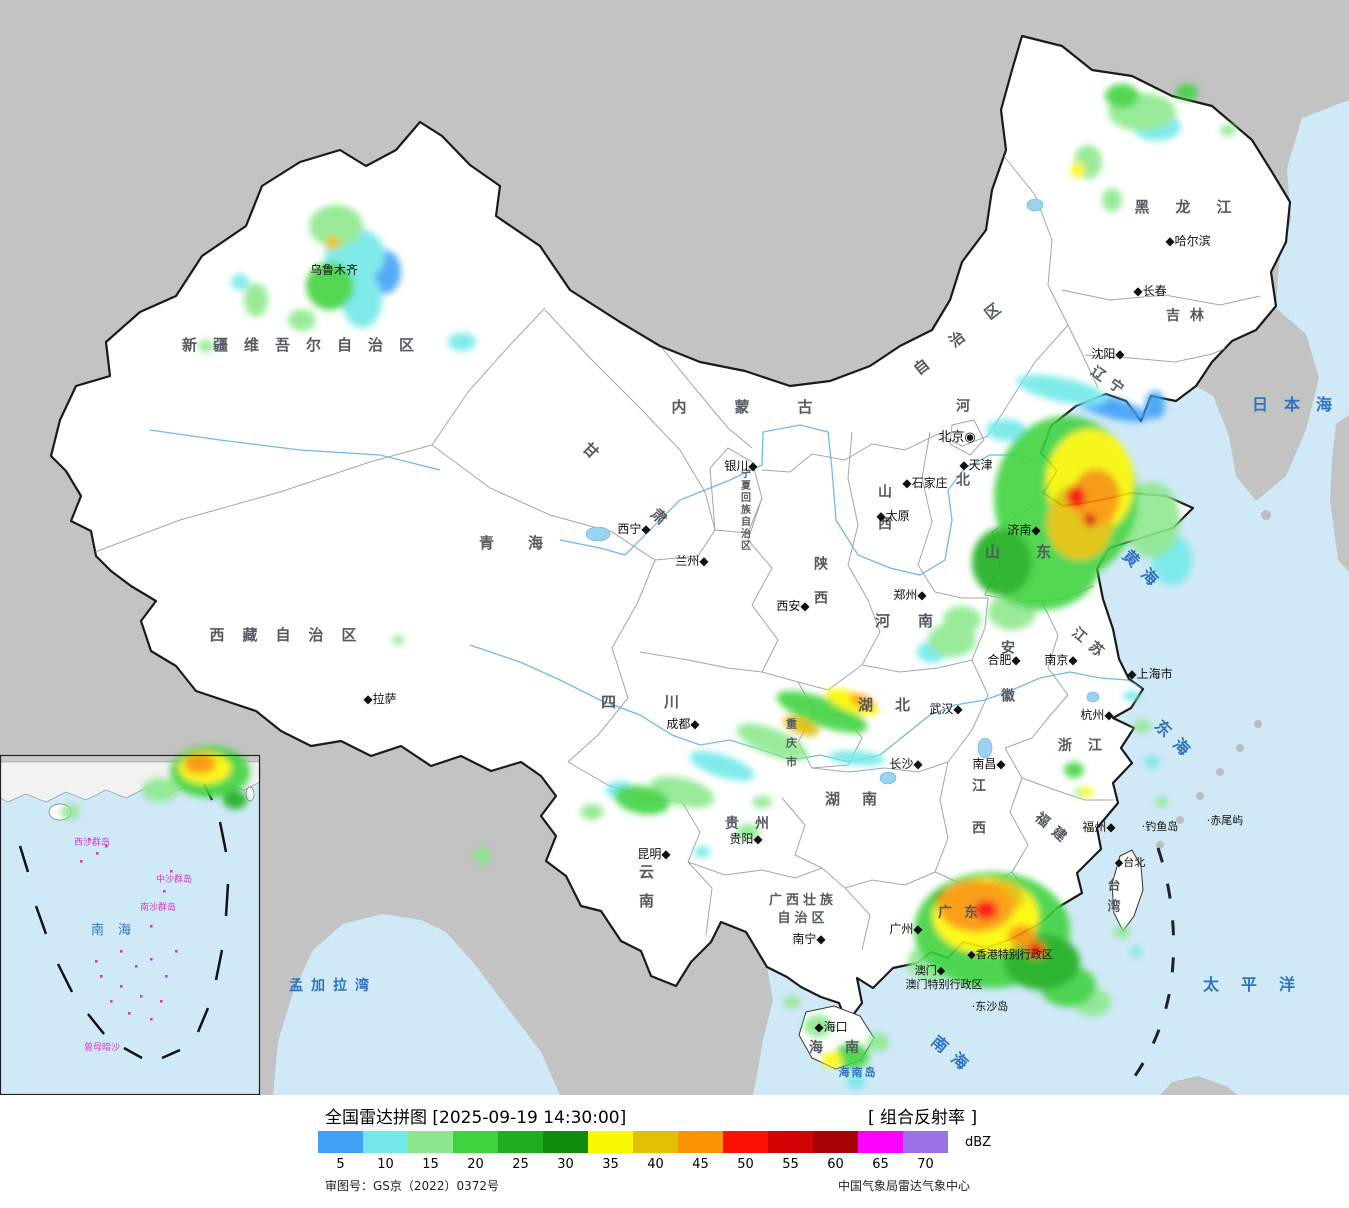 Image resolution: width=1349 pixels, height=1208 pixels. What do you see at coordinates (1190, 315) in the screenshot?
I see `province-label: 吉林` at bounding box center [1190, 315].